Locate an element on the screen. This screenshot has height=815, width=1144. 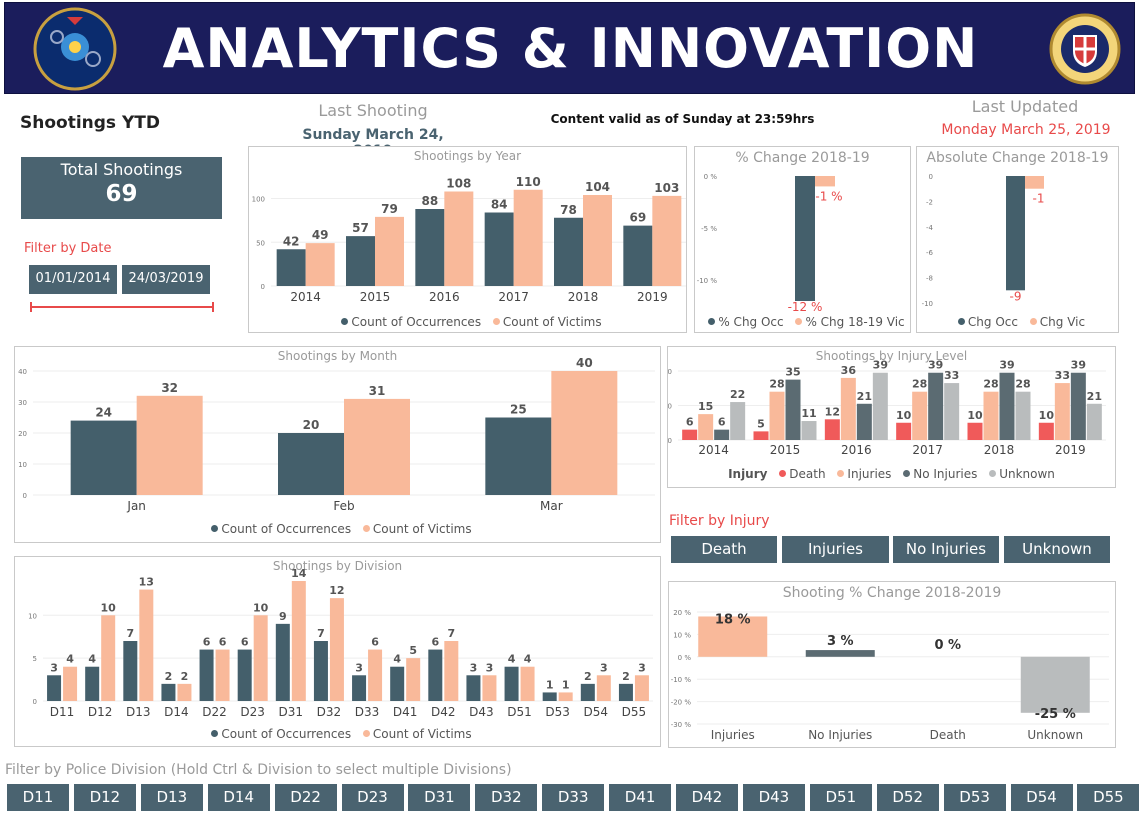
data-label: 40 is located at coordinates (584, 363).